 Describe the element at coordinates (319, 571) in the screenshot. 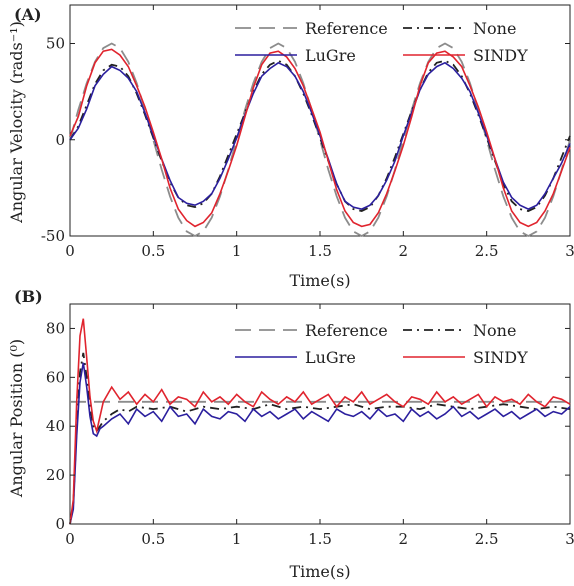

I see `panel-b-x-axis-label: Time(s)` at that location.